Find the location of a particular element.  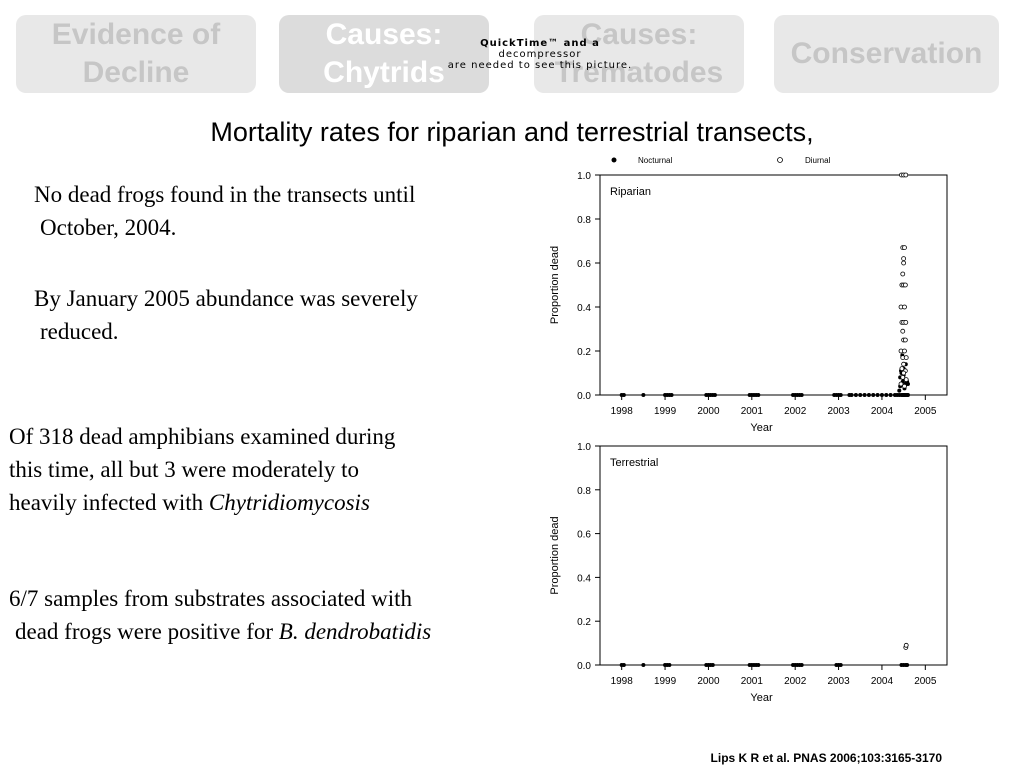

quicktime-line2: decompressor is located at coordinates (540, 54).